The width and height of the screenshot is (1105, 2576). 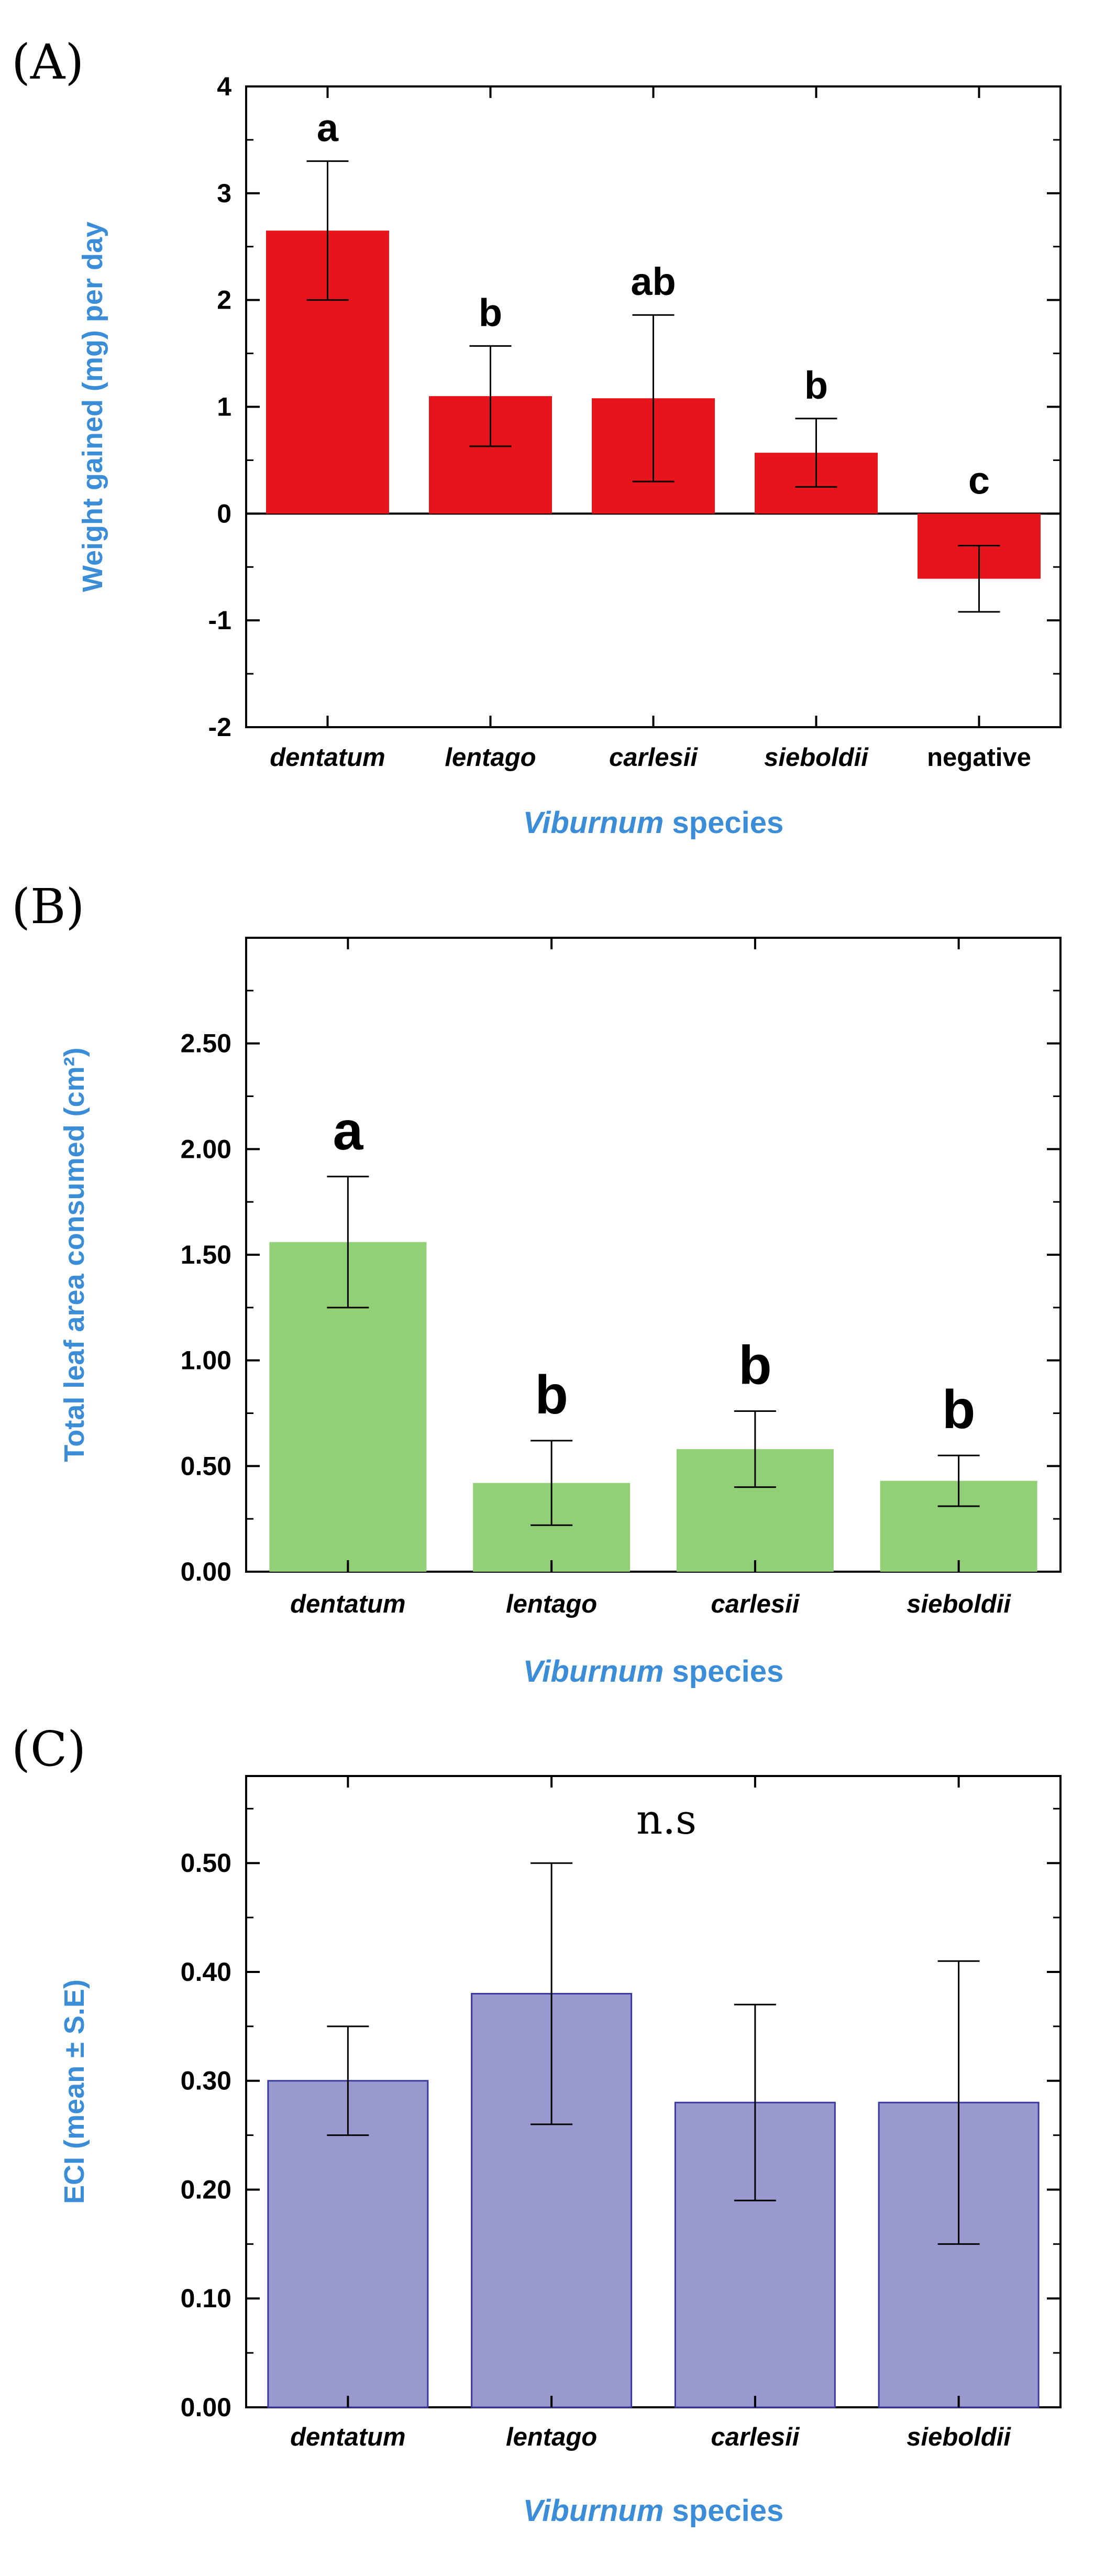 I want to click on annotation-ns: n.s, so click(x=666, y=1820).